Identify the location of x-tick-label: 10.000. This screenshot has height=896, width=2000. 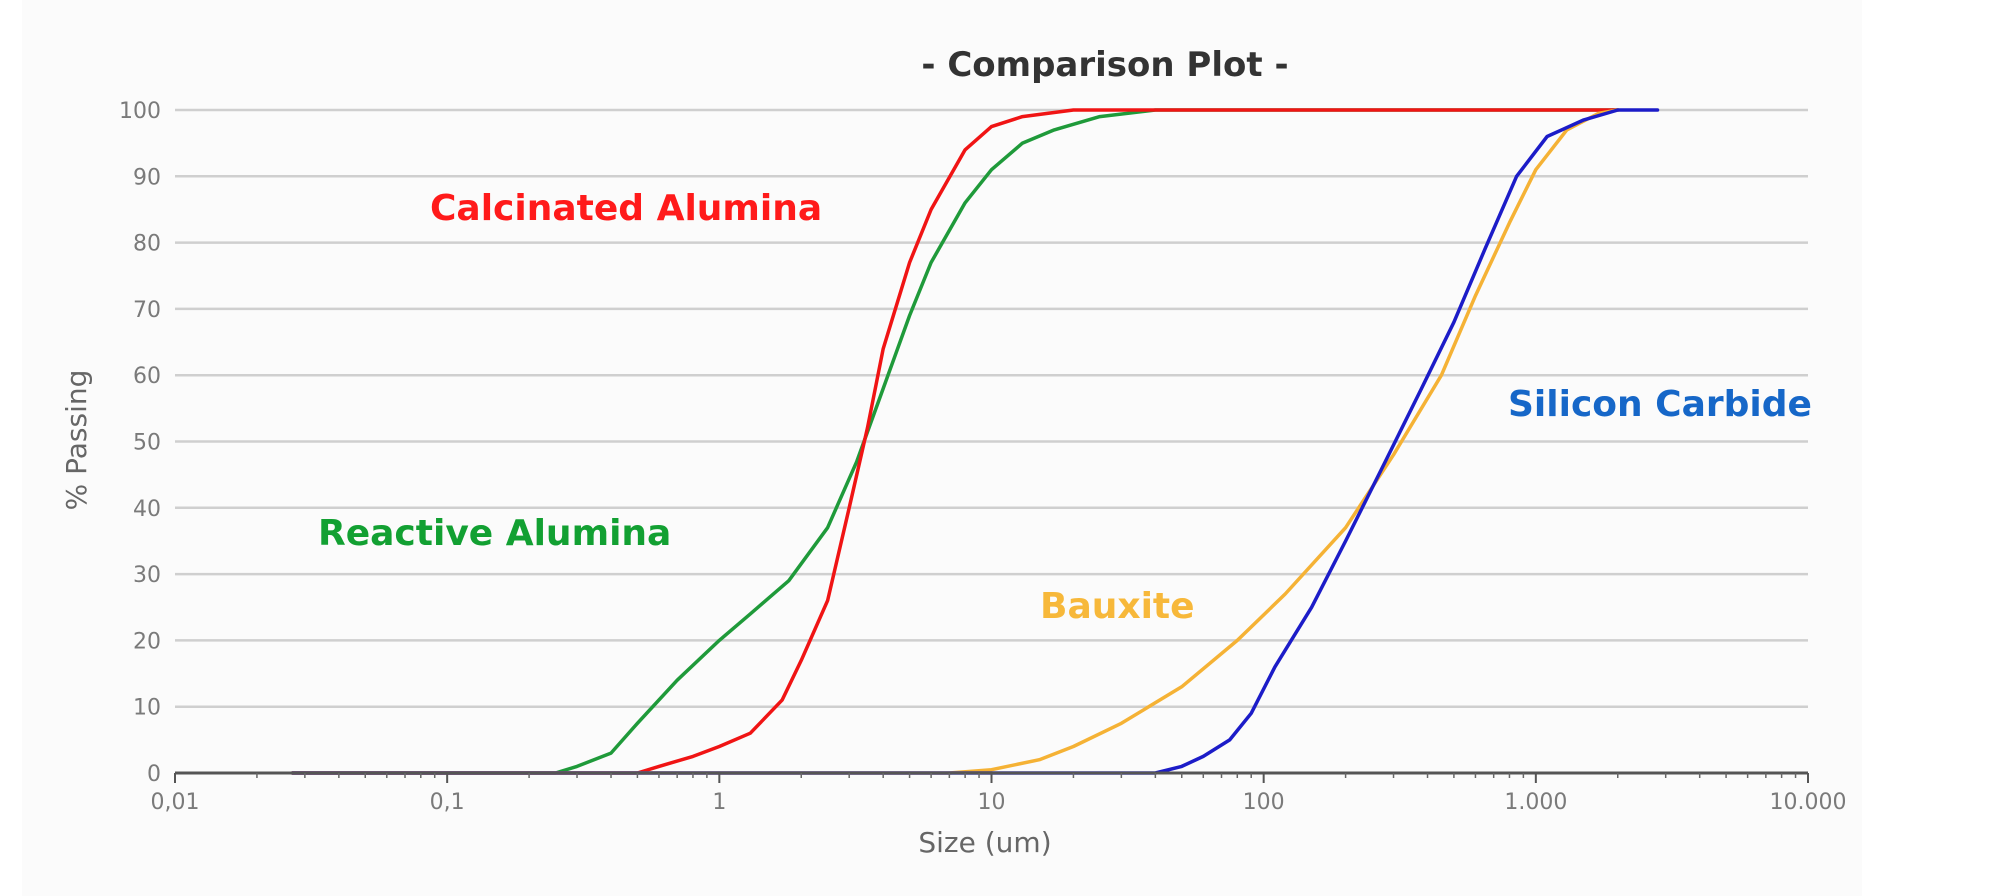
(1808, 802).